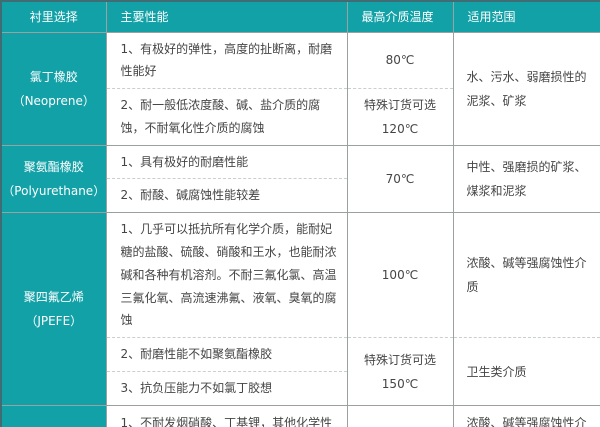 The height and width of the screenshot is (427, 600). Describe the element at coordinates (54, 190) in the screenshot. I see `lining-name-en: （Polyurethane）` at that location.